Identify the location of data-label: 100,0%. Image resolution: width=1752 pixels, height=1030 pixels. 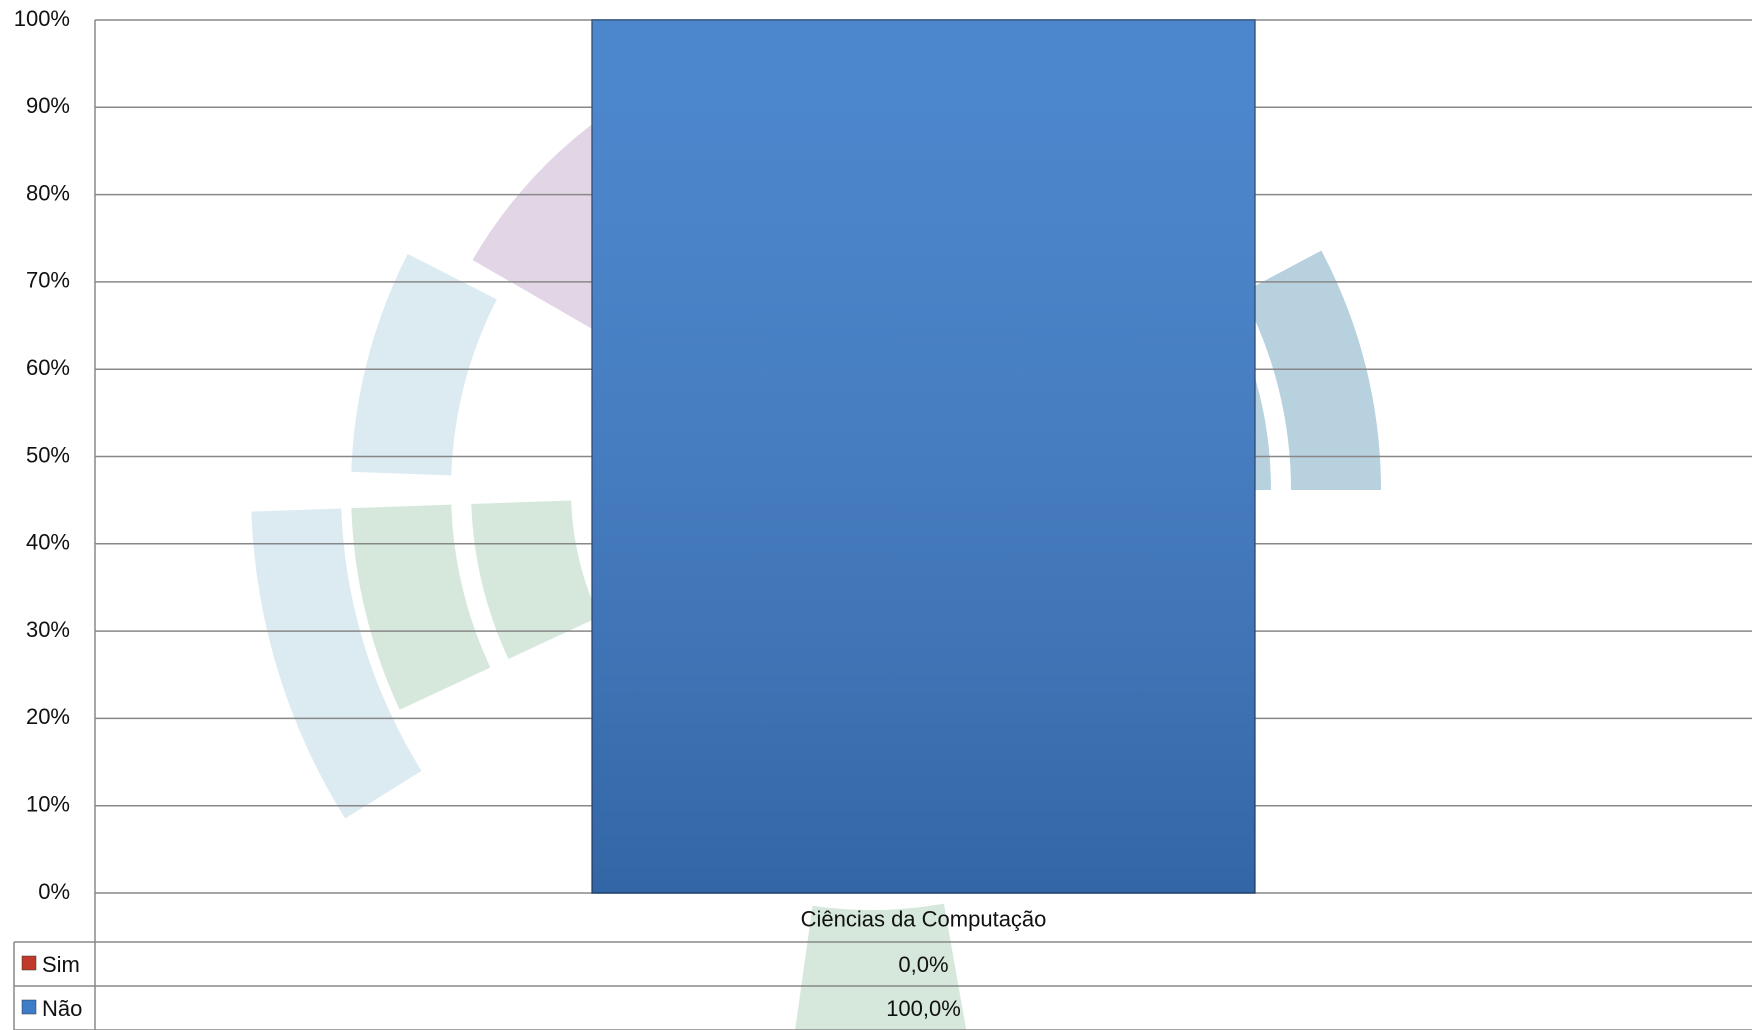
(923, 1008).